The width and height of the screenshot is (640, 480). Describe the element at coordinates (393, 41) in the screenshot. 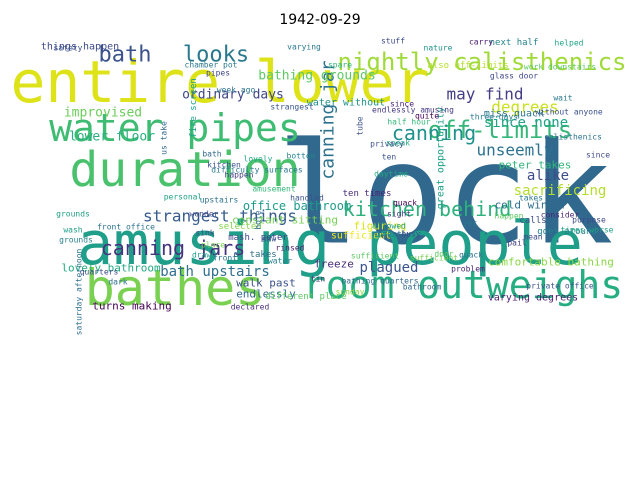

I see `cloud-word: stuff` at that location.